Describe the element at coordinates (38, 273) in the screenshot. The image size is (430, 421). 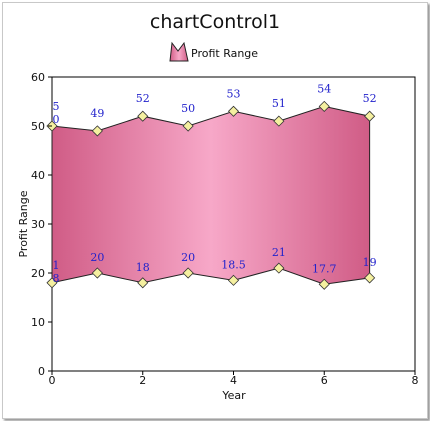
I see `y-tick-label: 20` at that location.